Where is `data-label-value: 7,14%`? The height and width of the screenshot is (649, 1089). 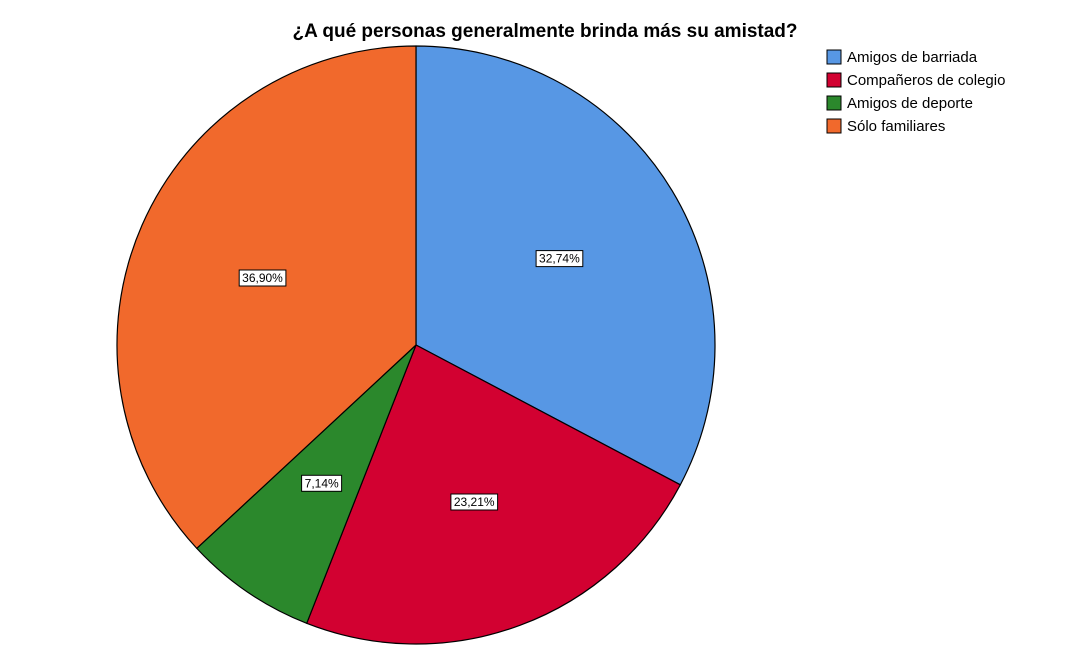
data-label-value: 7,14% is located at coordinates (322, 483).